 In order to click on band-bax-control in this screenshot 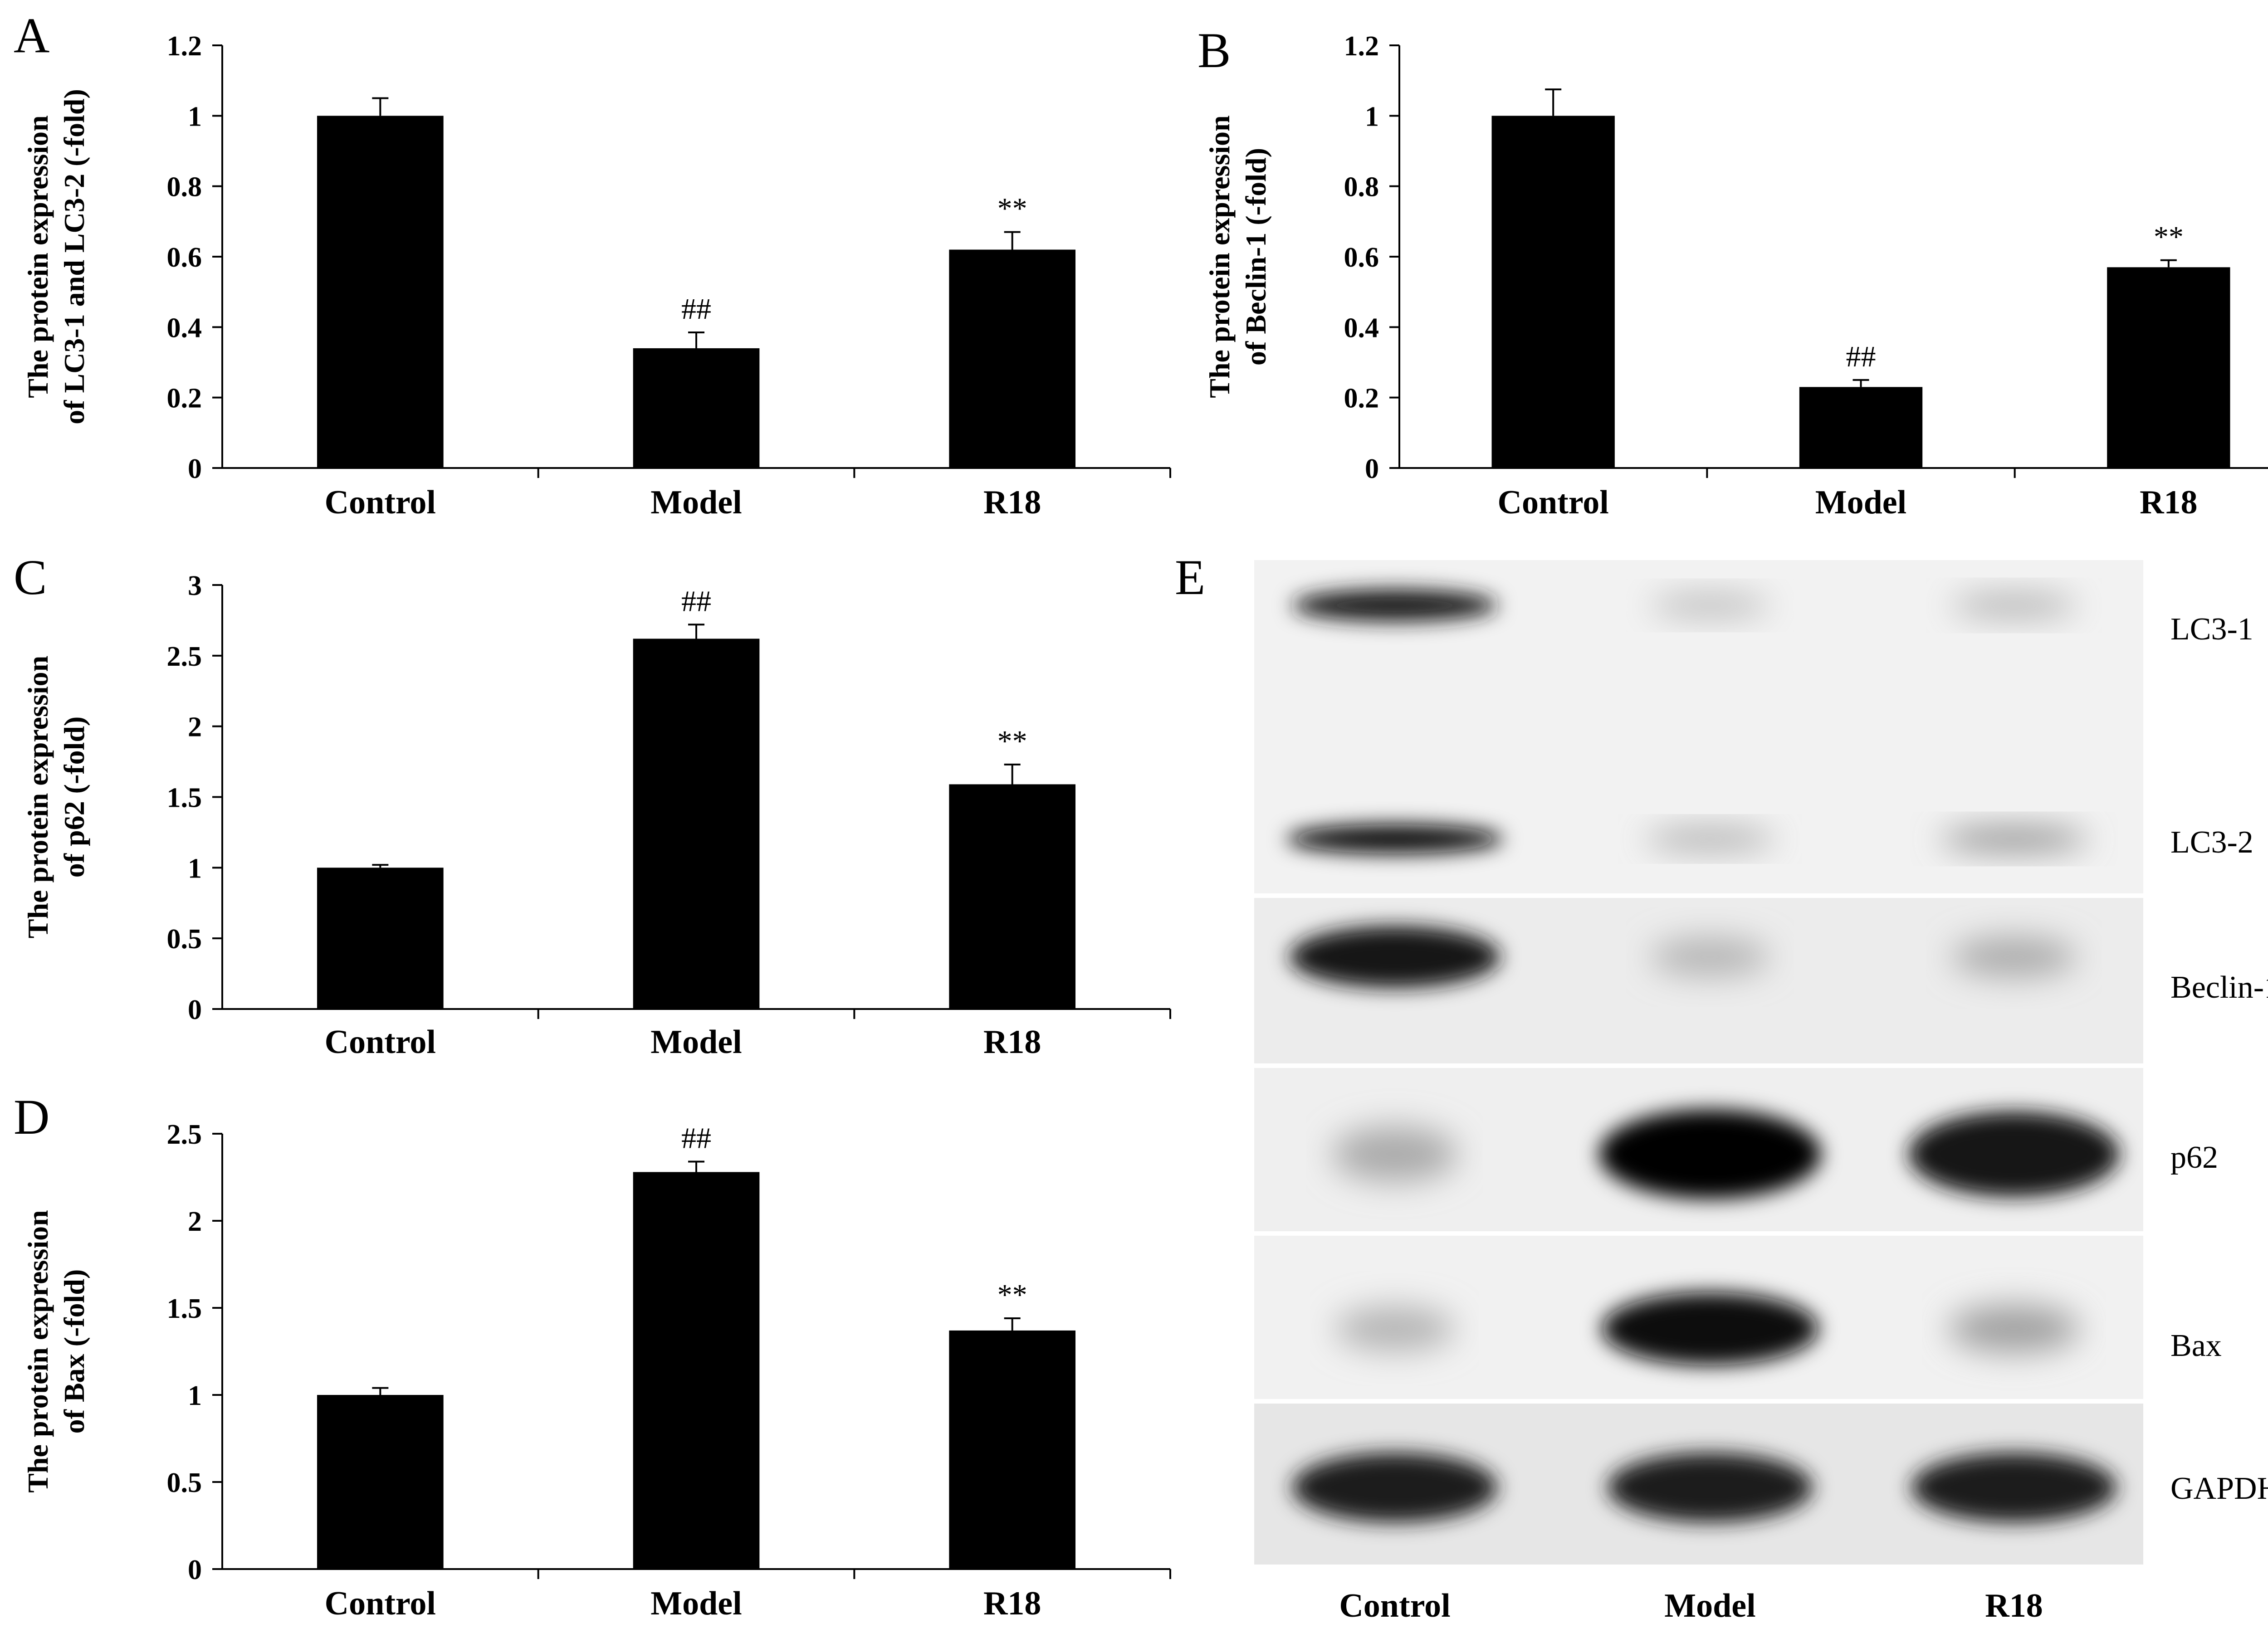, I will do `click(1395, 1328)`.